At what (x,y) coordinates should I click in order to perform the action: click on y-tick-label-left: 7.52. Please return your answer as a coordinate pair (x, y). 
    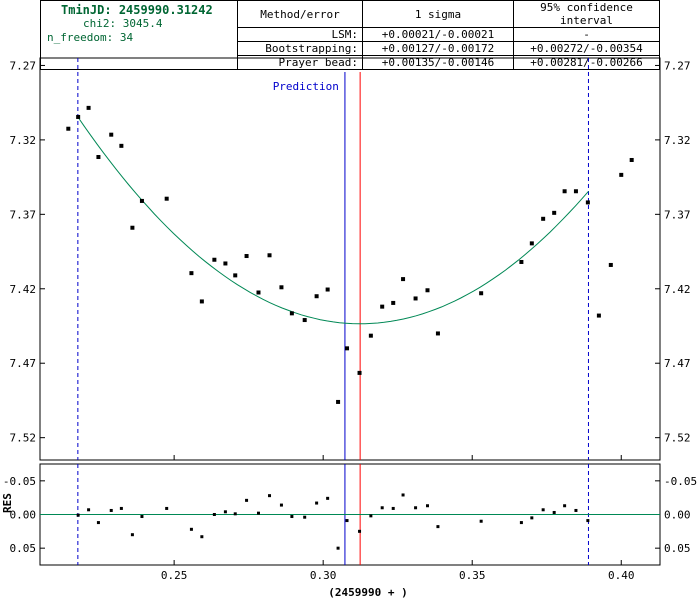
    Looking at the image, I should click on (23, 438).